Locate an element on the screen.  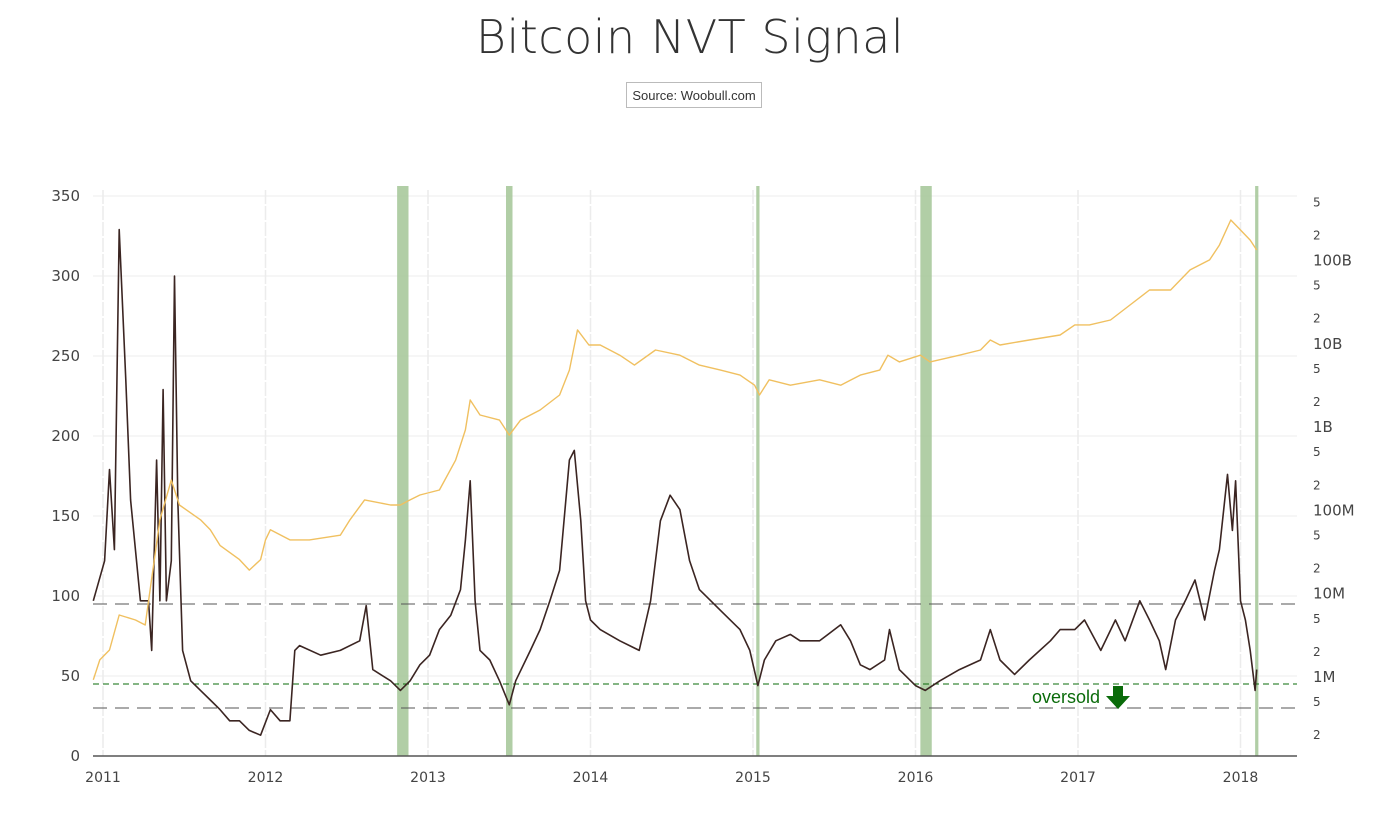
x-tick-label: 2011 is located at coordinates (103, 778).